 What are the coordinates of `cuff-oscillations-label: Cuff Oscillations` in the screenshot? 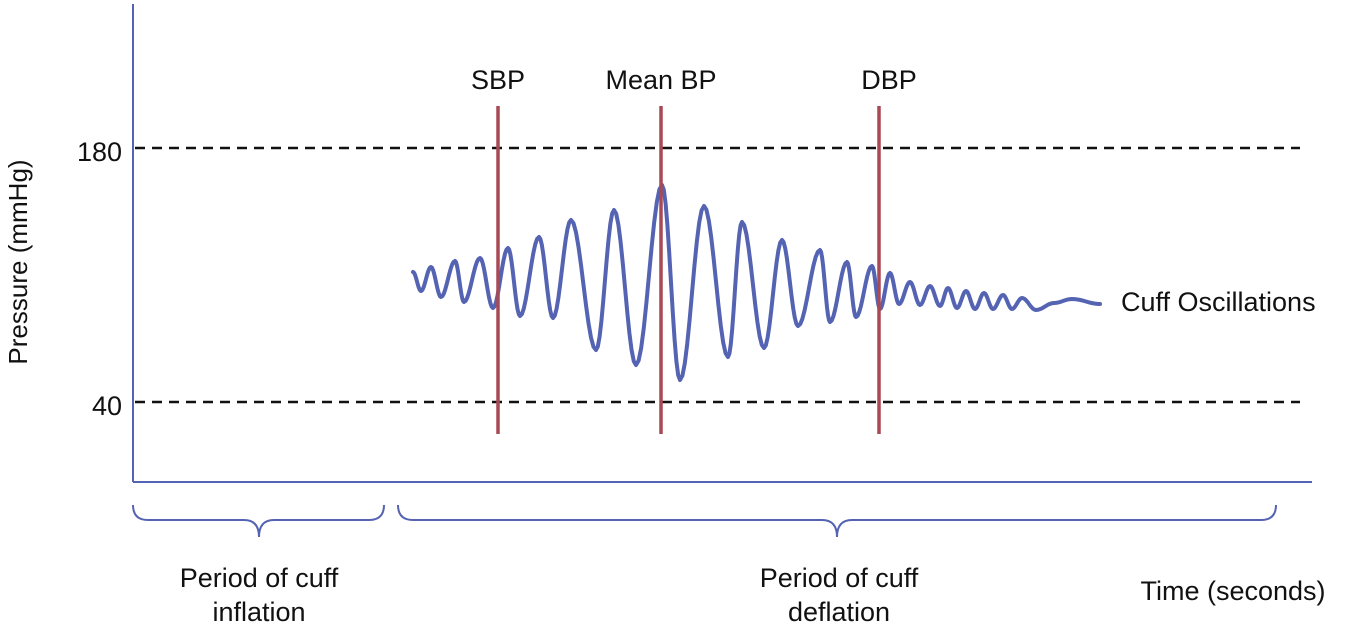 It's located at (1218, 302).